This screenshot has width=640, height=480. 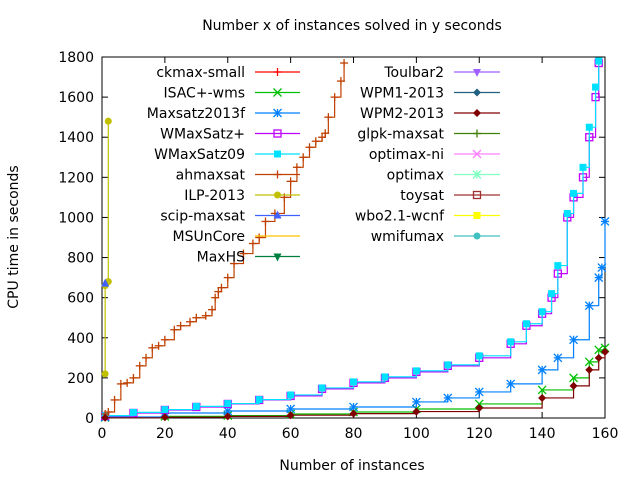 What do you see at coordinates (106, 247) in the screenshot?
I see `series-line` at bounding box center [106, 247].